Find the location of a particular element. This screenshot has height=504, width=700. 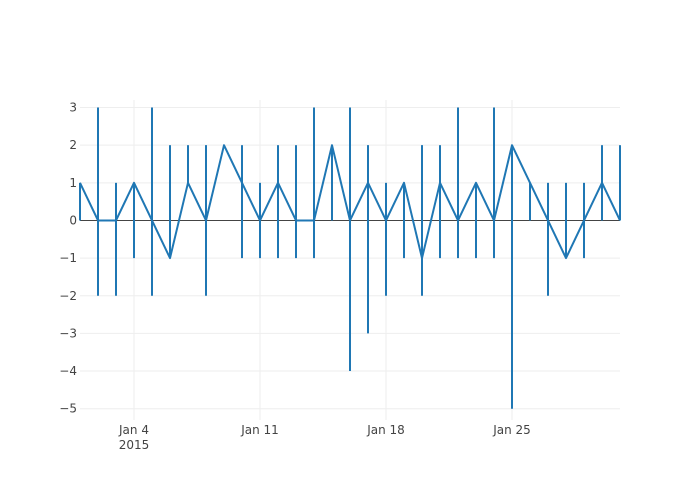

x-tick-label: Jan 11 is located at coordinates (259, 430).